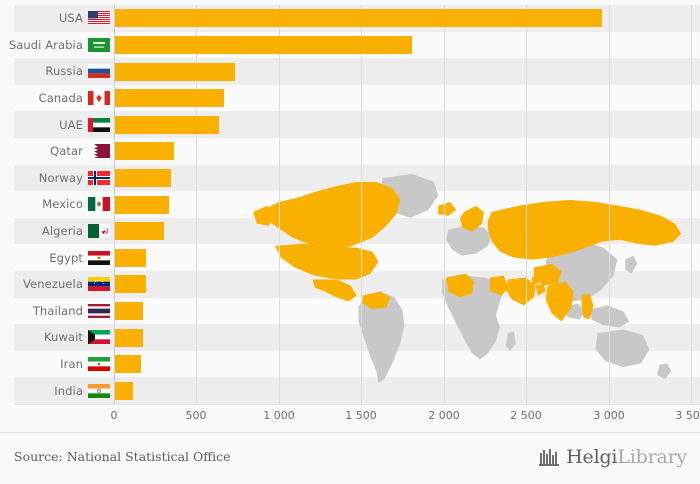 Image resolution: width=700 pixels, height=484 pixels. What do you see at coordinates (279, 415) in the screenshot?
I see `axis-tick-label: 1 000` at bounding box center [279, 415].